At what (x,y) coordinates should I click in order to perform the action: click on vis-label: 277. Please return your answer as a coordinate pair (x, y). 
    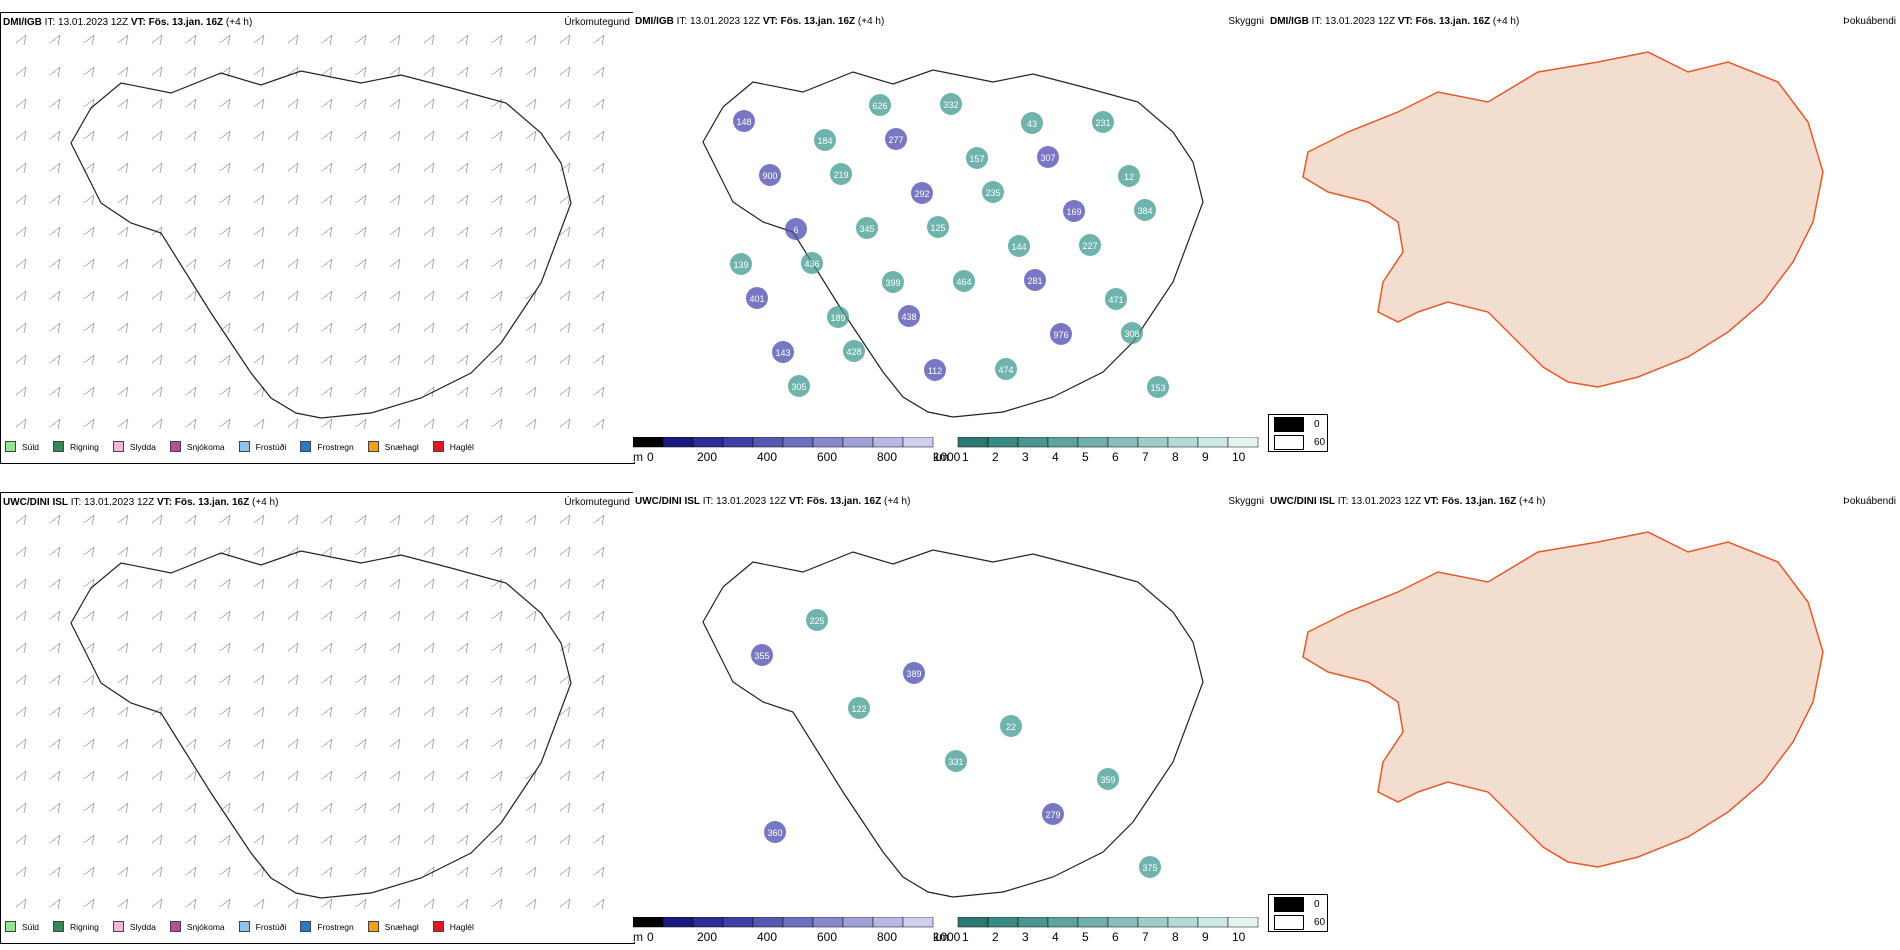
    Looking at the image, I should click on (895, 140).